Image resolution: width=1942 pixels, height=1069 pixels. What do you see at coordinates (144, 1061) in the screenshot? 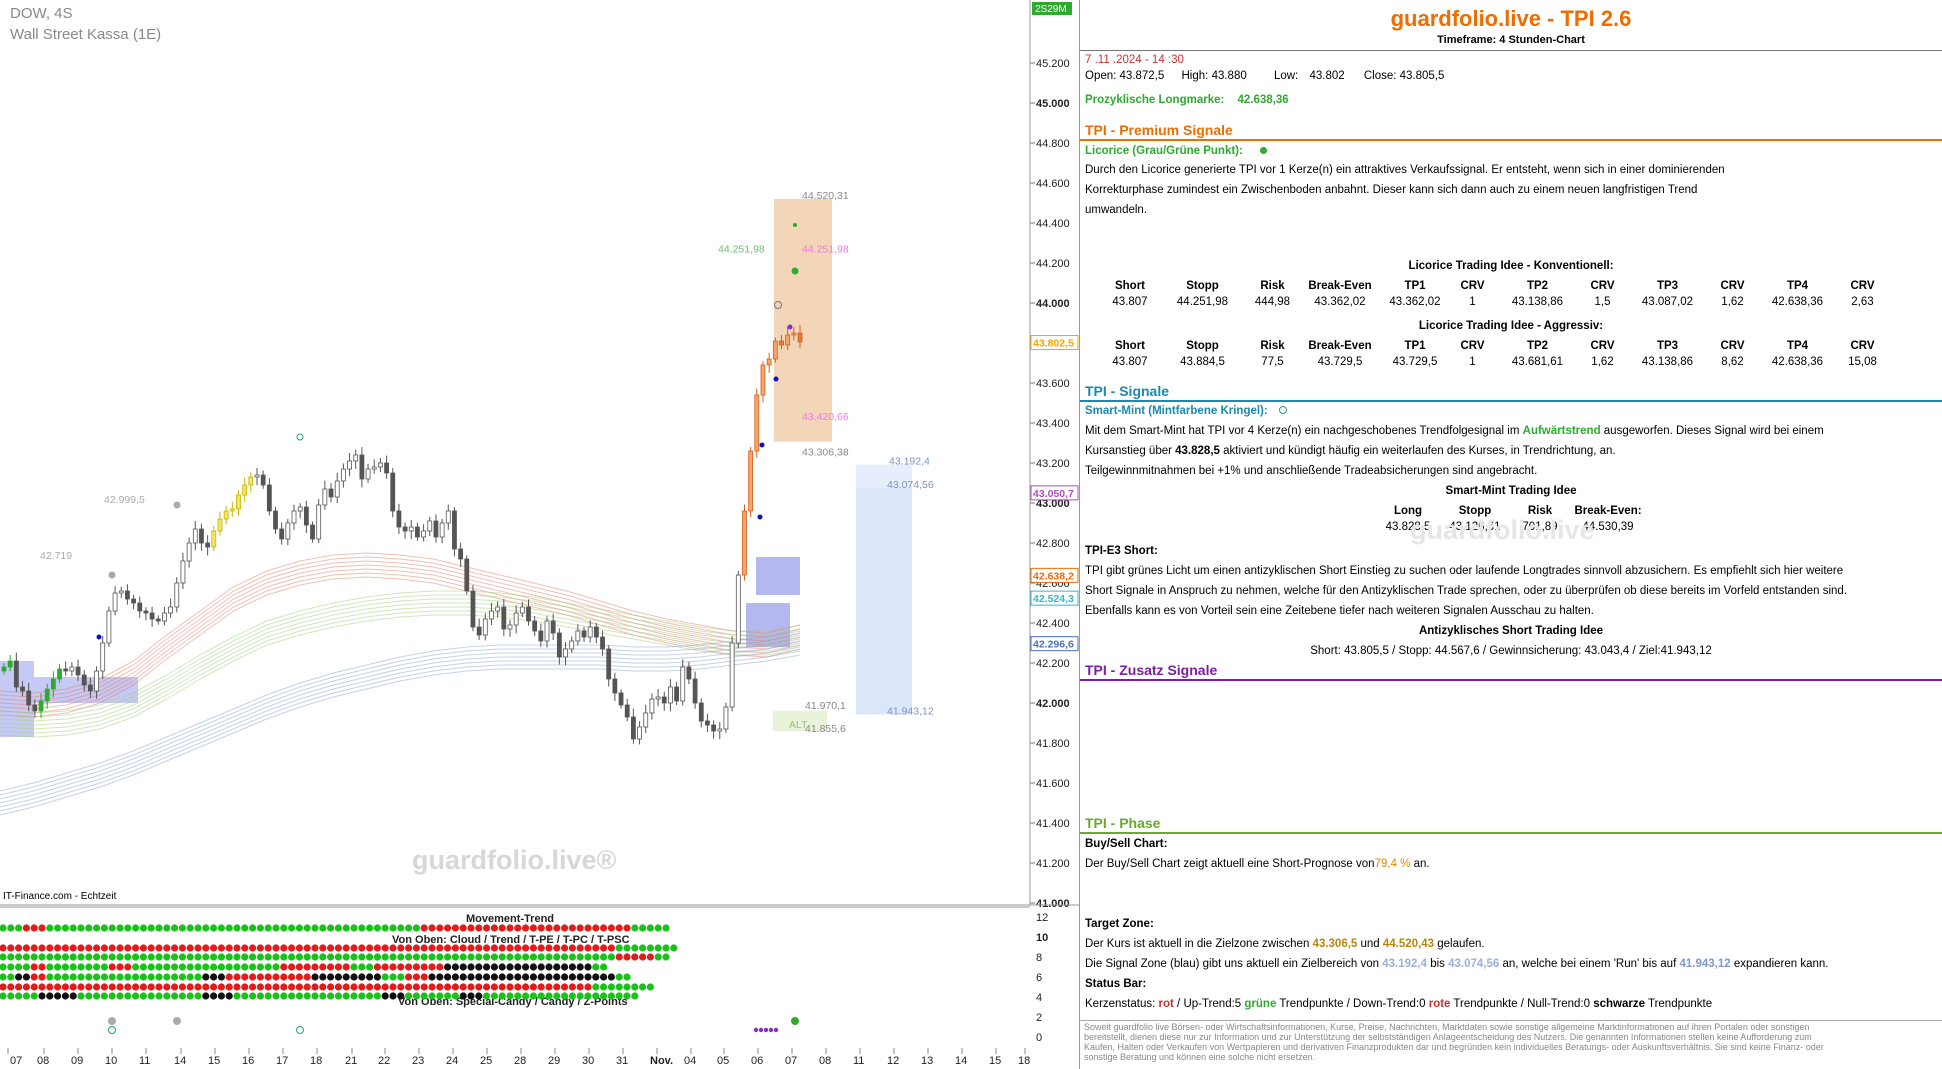
I see `x-tick-label: 11` at bounding box center [144, 1061].